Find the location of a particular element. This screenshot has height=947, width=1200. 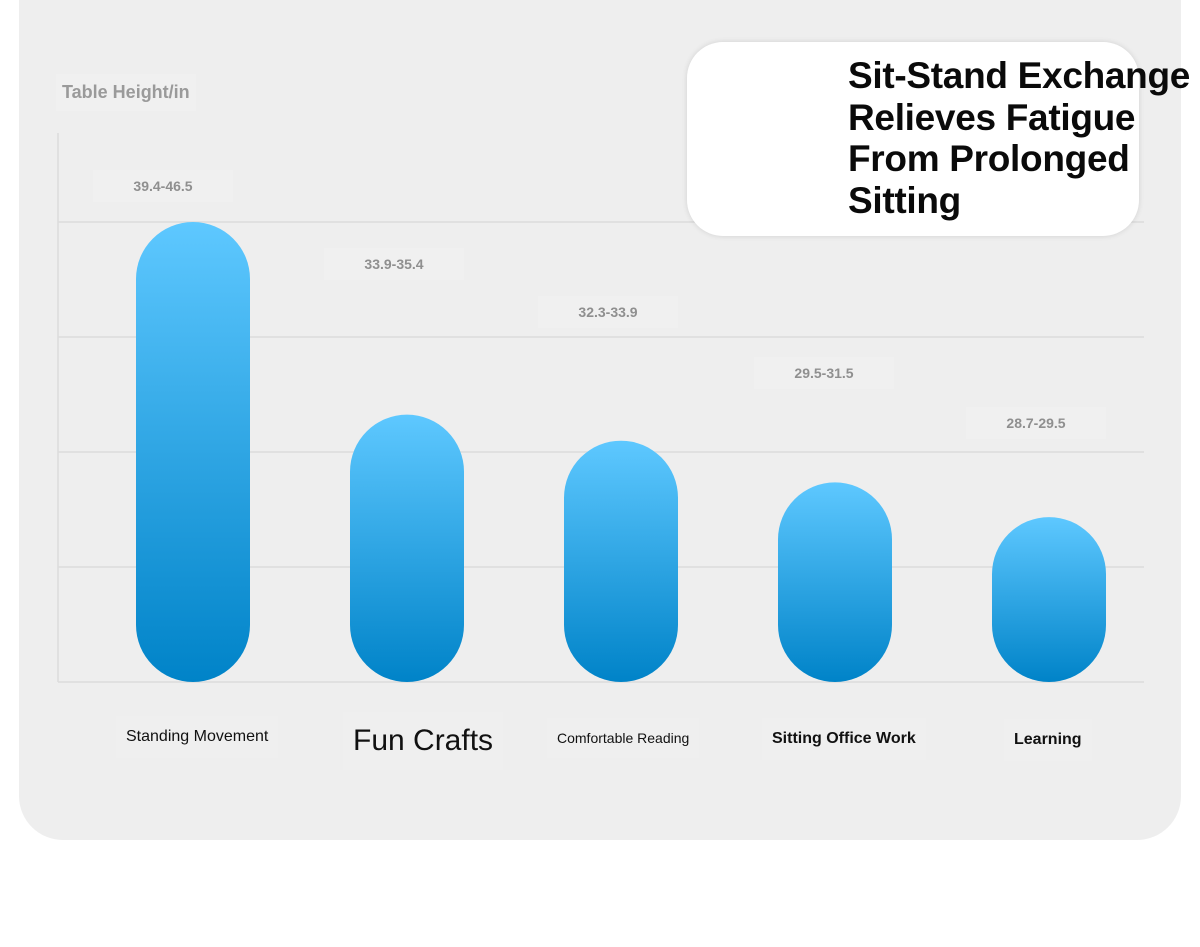

bar-standing-movement is located at coordinates (193, 452).